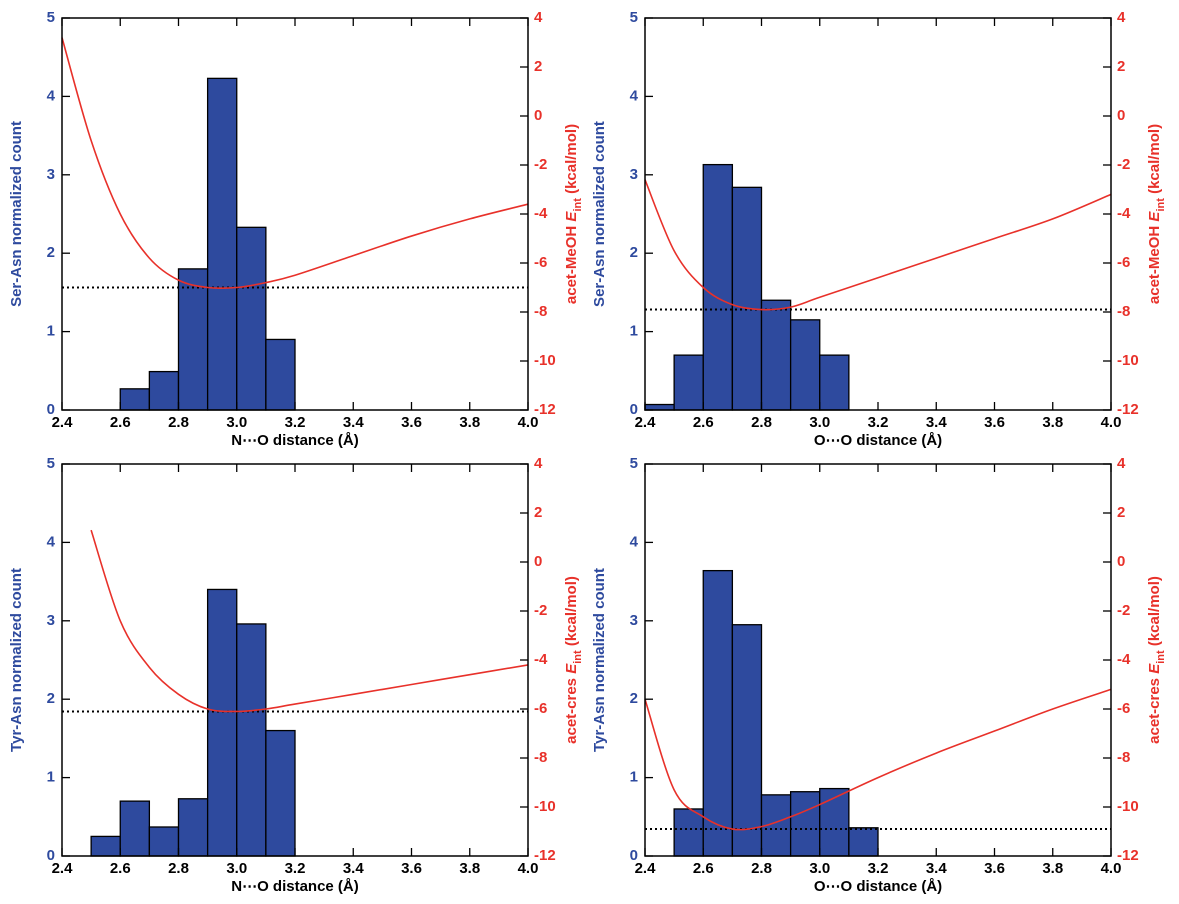 The image size is (1179, 904). What do you see at coordinates (1154, 709) in the screenshot?
I see `y2-axis-label-part: acet-cres` at bounding box center [1154, 709].